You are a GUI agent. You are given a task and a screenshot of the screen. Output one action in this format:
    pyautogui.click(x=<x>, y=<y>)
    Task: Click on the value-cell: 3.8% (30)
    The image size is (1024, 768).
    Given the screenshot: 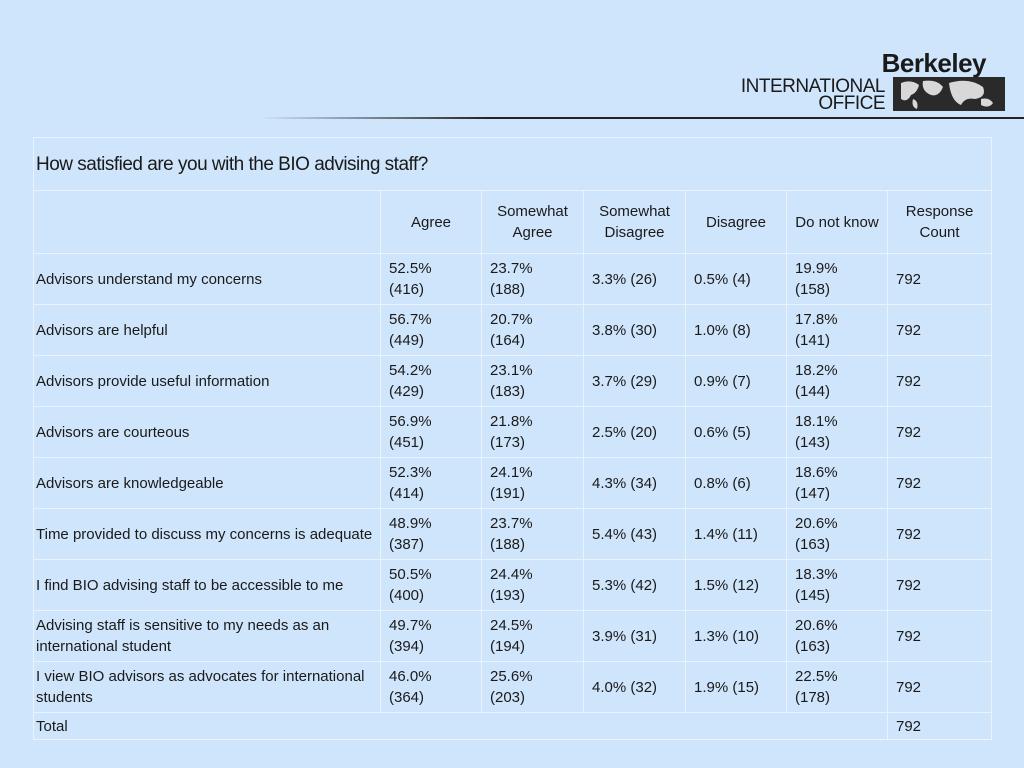 What is the action you would take?
    pyautogui.click(x=634, y=330)
    